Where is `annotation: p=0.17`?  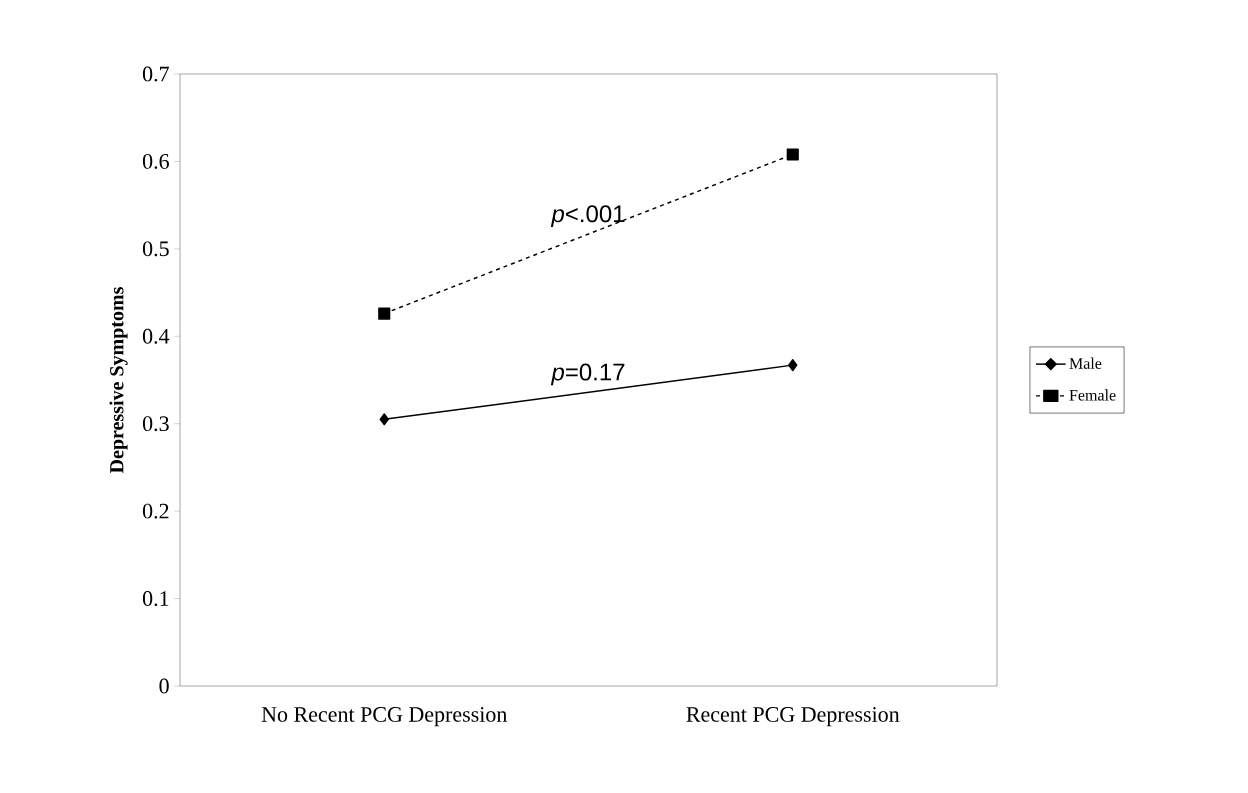 annotation: p=0.17 is located at coordinates (587, 374).